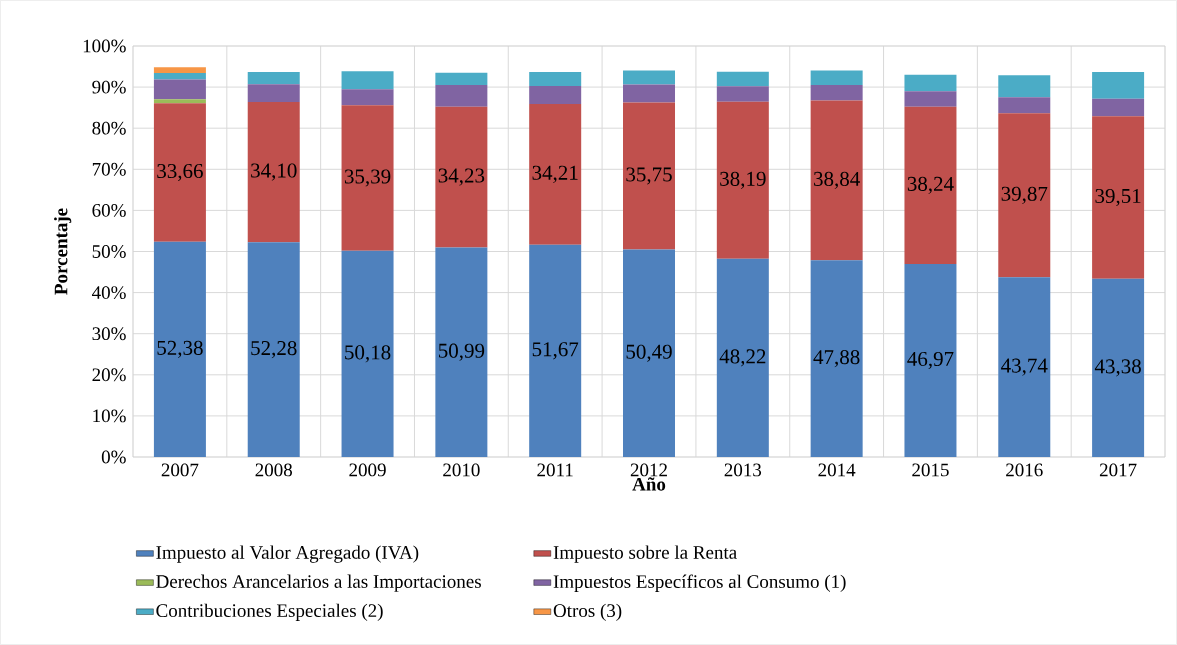 This screenshot has width=1177, height=645. I want to click on data-label: 43,38, so click(1117, 368).